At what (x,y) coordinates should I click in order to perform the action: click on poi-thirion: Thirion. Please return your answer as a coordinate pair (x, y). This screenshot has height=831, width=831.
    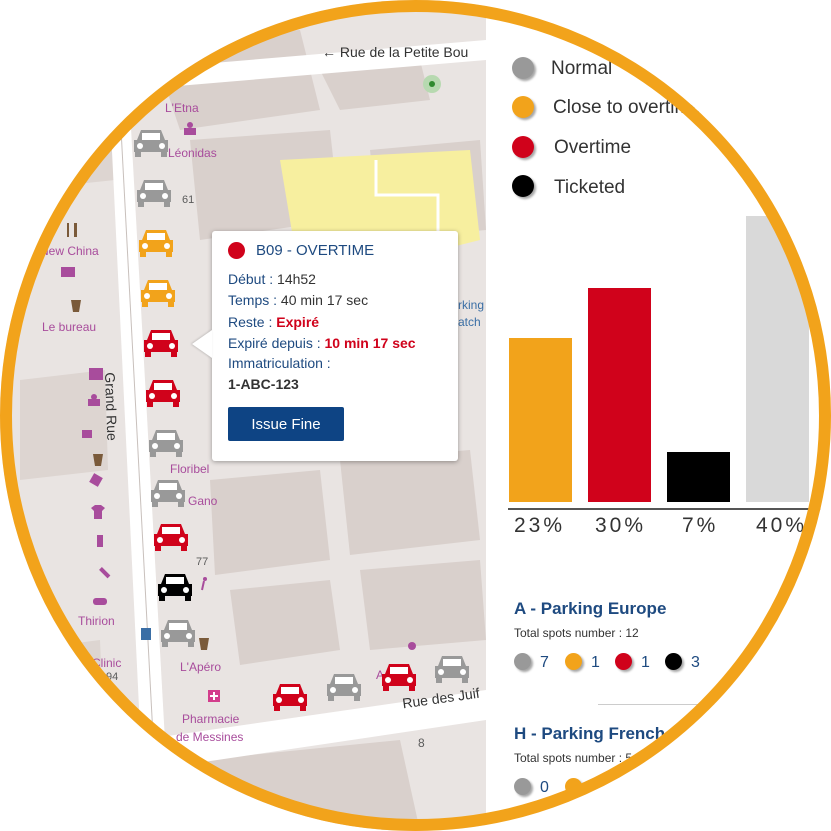
    Looking at the image, I should click on (96, 621).